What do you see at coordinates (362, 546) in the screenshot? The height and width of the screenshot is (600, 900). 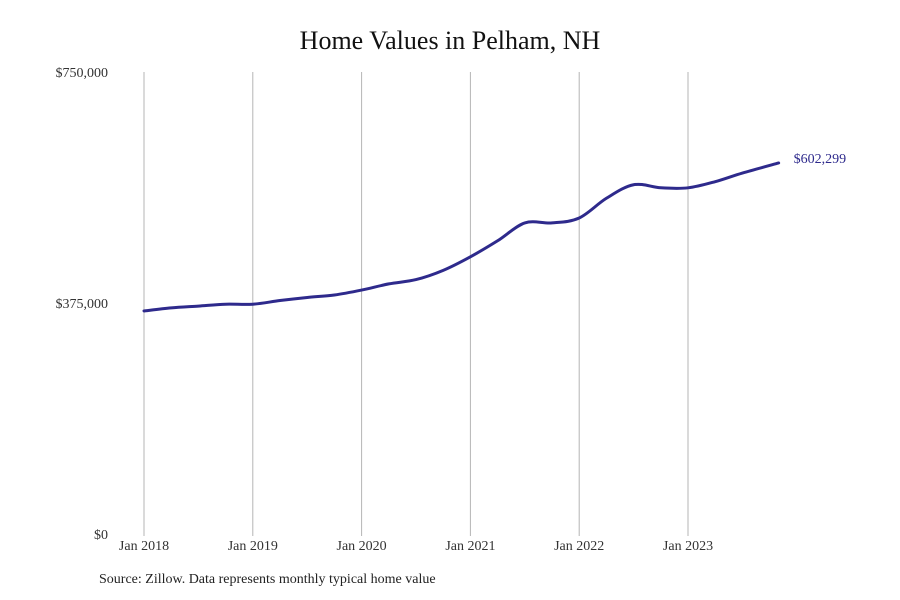 I see `x-tick-label: Jan 2020` at bounding box center [362, 546].